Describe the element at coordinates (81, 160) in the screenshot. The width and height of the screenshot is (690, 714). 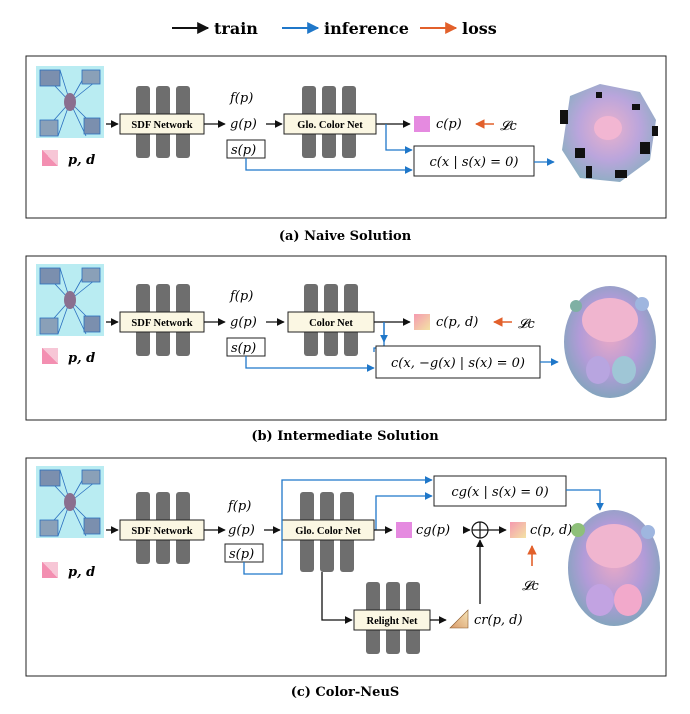
I see `panel-a-inputs: p, d` at that location.